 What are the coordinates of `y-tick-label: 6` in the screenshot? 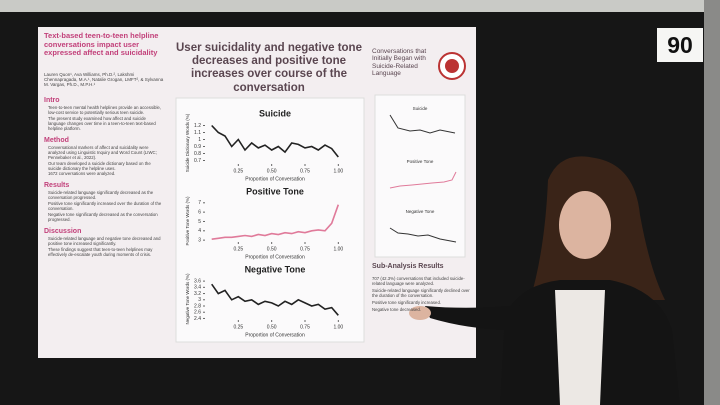 It's located at (199, 212).